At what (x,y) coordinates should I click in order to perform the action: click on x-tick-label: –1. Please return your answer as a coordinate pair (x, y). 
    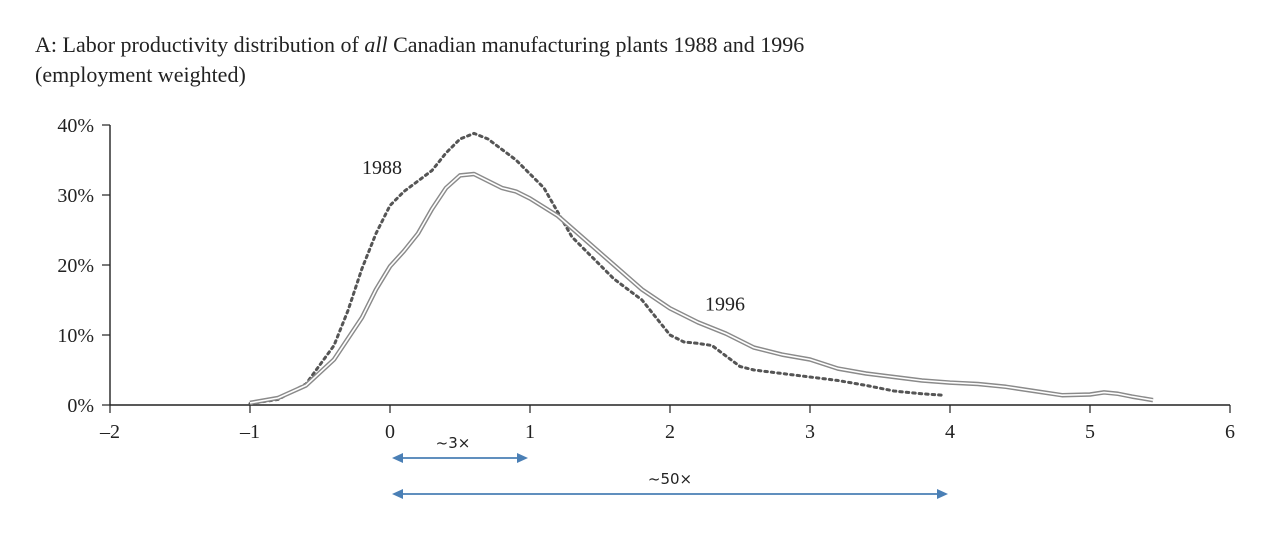
    Looking at the image, I should click on (249, 432).